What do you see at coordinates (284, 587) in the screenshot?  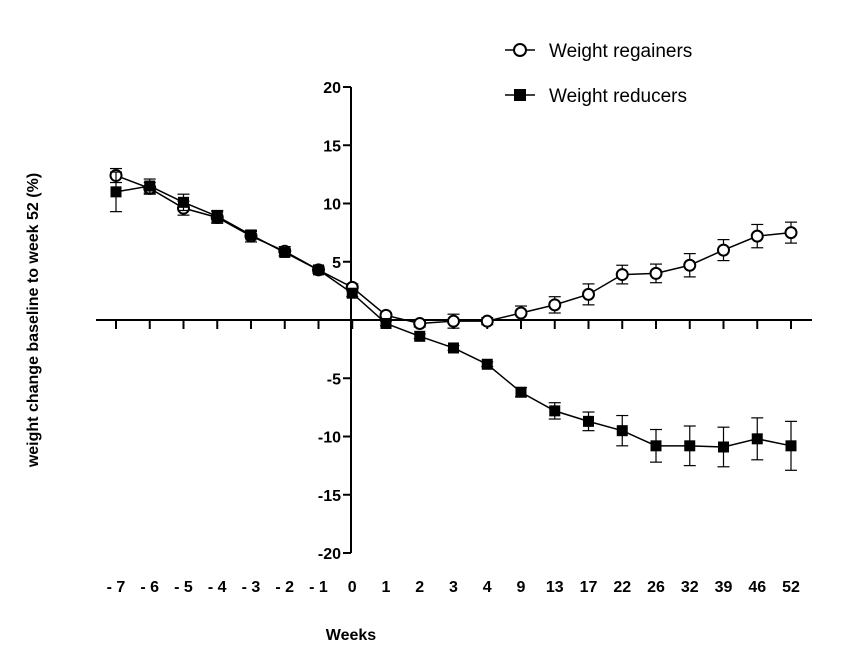 I see `x-tick-label: - 2` at bounding box center [284, 587].